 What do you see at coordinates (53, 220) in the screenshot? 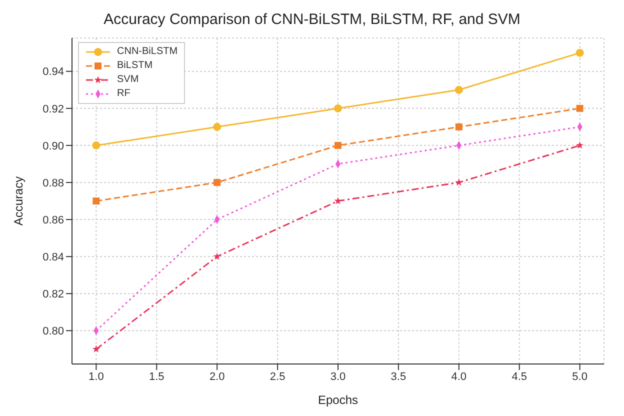
I see `y-tick-label: 0.86` at bounding box center [53, 220].